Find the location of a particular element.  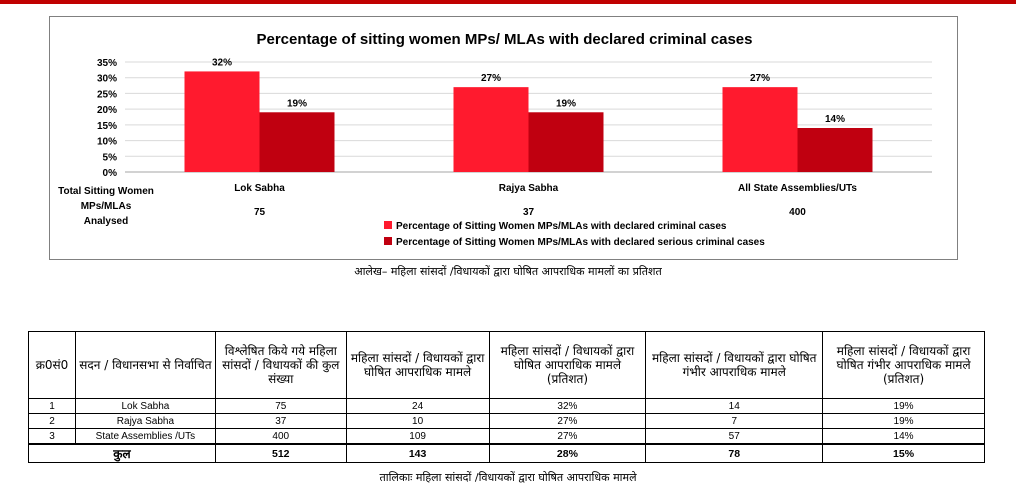

analysed-row-label: Analysed is located at coordinates (106, 221).